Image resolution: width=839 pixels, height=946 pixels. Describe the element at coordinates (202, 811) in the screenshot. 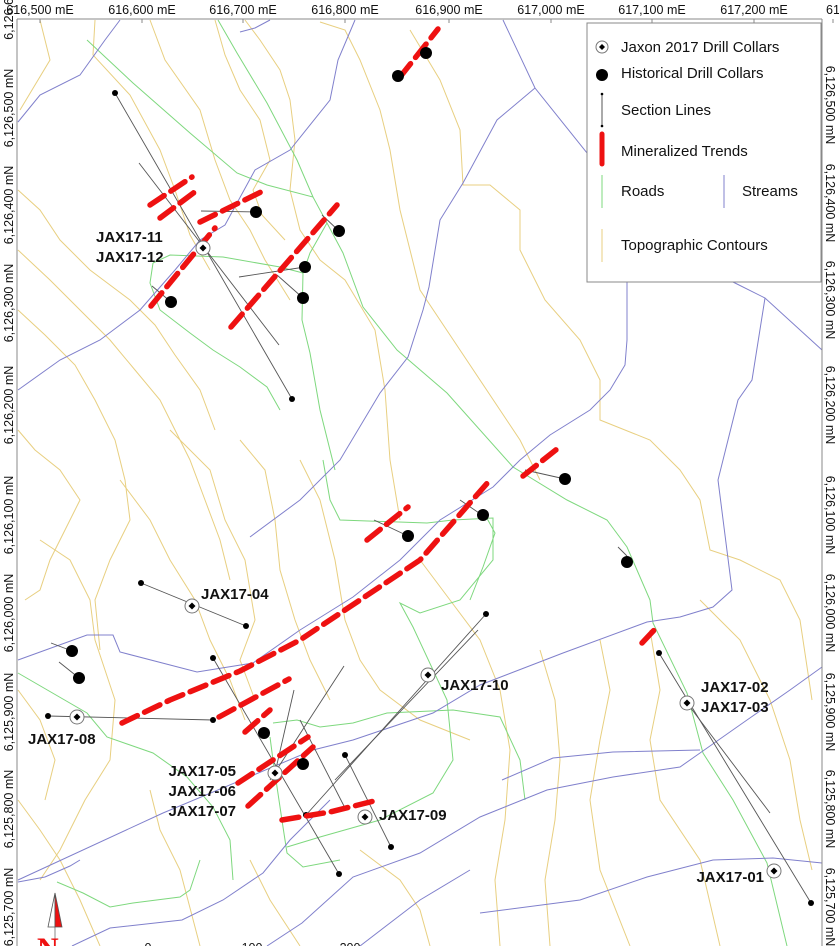

I see `drill-label: JAX17-07` at that location.